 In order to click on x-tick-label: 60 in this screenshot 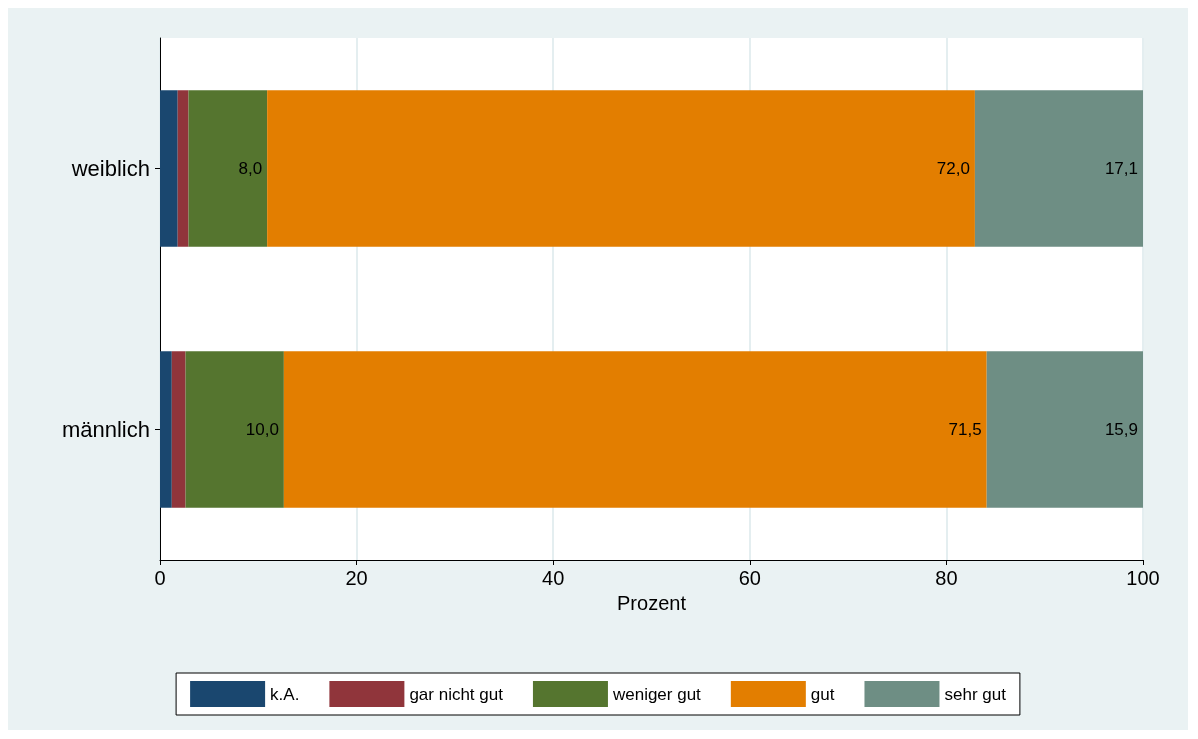, I will do `click(749, 578)`.